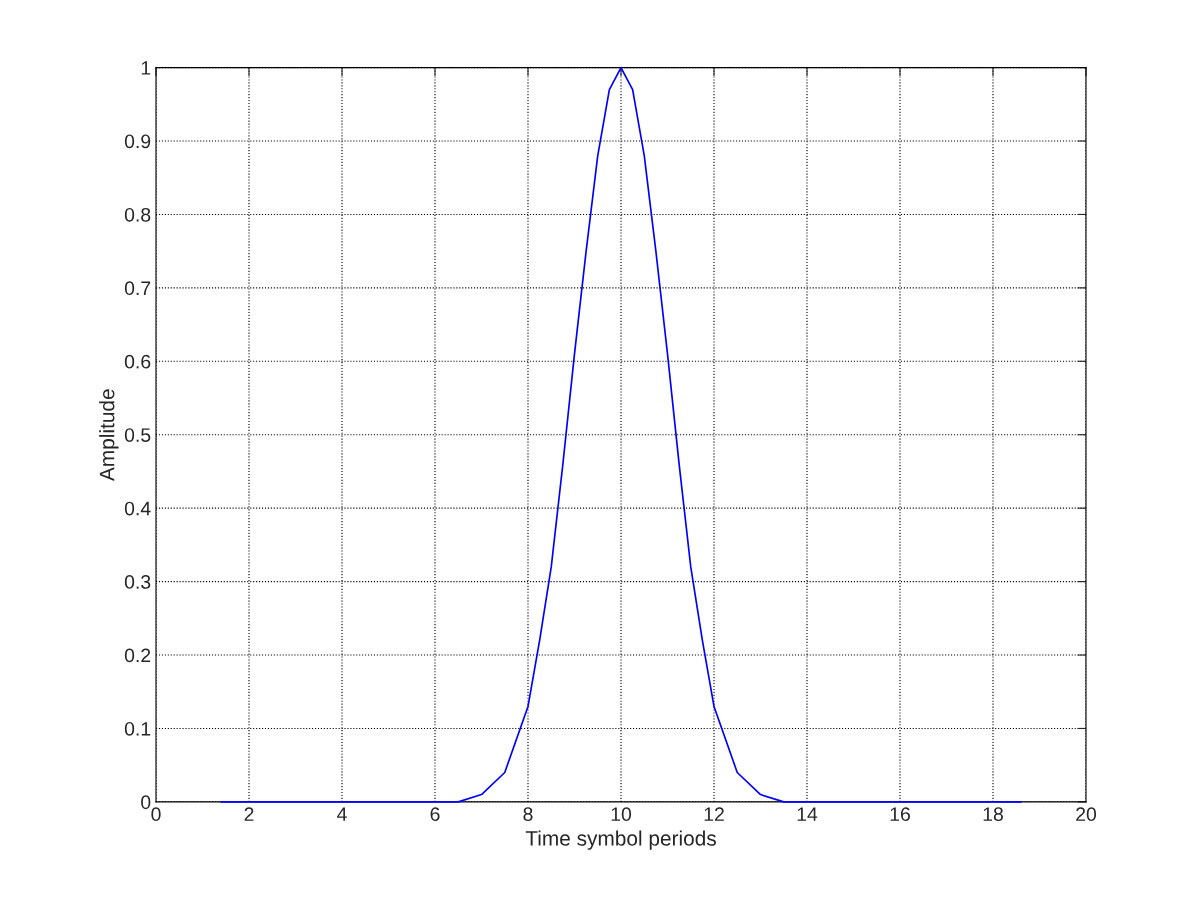 This screenshot has width=1200, height=901. I want to click on x-tick-label: 2, so click(249, 814).